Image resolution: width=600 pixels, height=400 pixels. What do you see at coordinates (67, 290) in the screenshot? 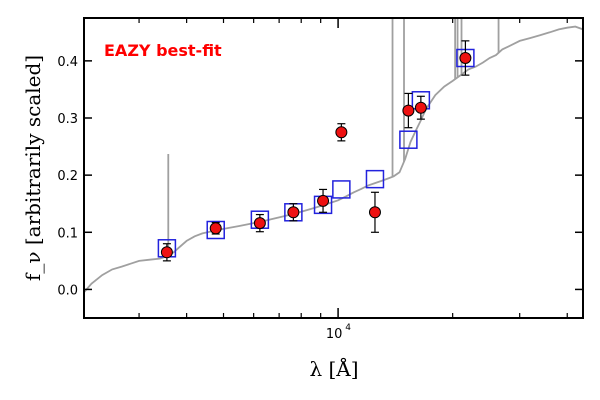
I see `y-tick-label: 0.0` at bounding box center [67, 290].